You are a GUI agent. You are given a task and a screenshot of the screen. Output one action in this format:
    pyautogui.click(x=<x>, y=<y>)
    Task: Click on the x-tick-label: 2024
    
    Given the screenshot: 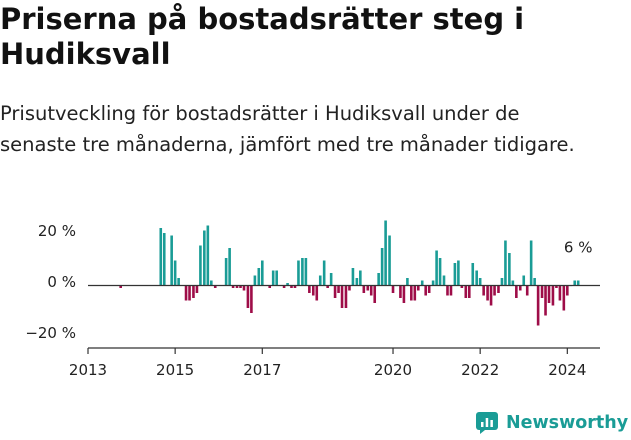 What is the action you would take?
    pyautogui.click(x=567, y=370)
    